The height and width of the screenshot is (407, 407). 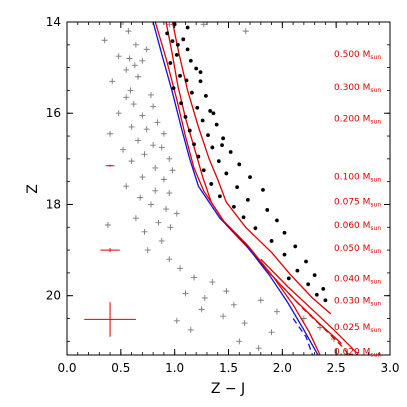 I want to click on y-axis-label: Z, so click(x=33, y=189).